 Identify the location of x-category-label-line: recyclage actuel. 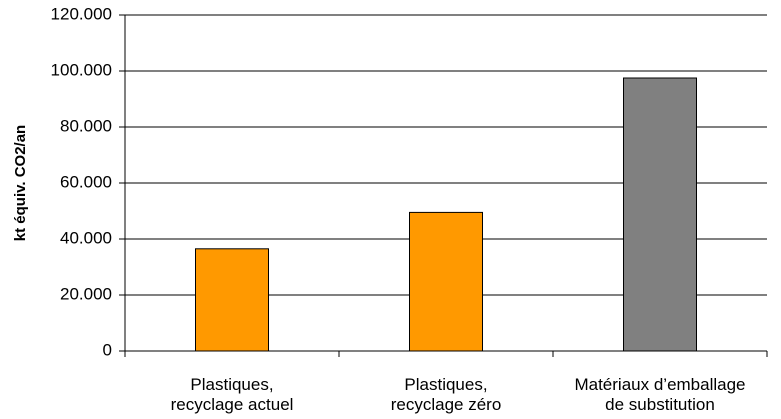
(232, 404).